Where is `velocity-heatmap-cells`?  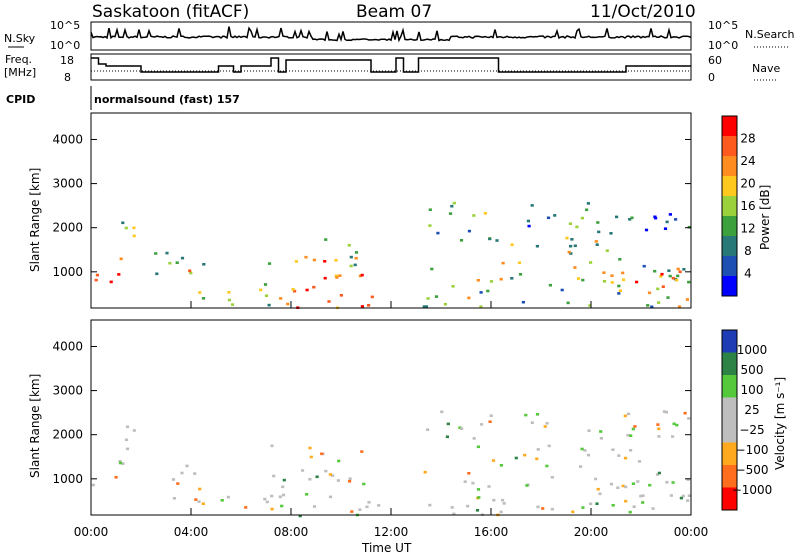 velocity-heatmap-cells is located at coordinates (391, 464).